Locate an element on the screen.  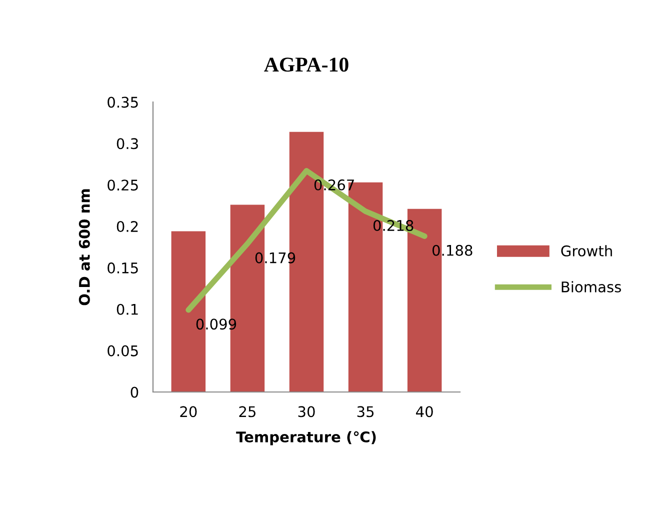
chart-title: AGPA-10 is located at coordinates (306, 65).